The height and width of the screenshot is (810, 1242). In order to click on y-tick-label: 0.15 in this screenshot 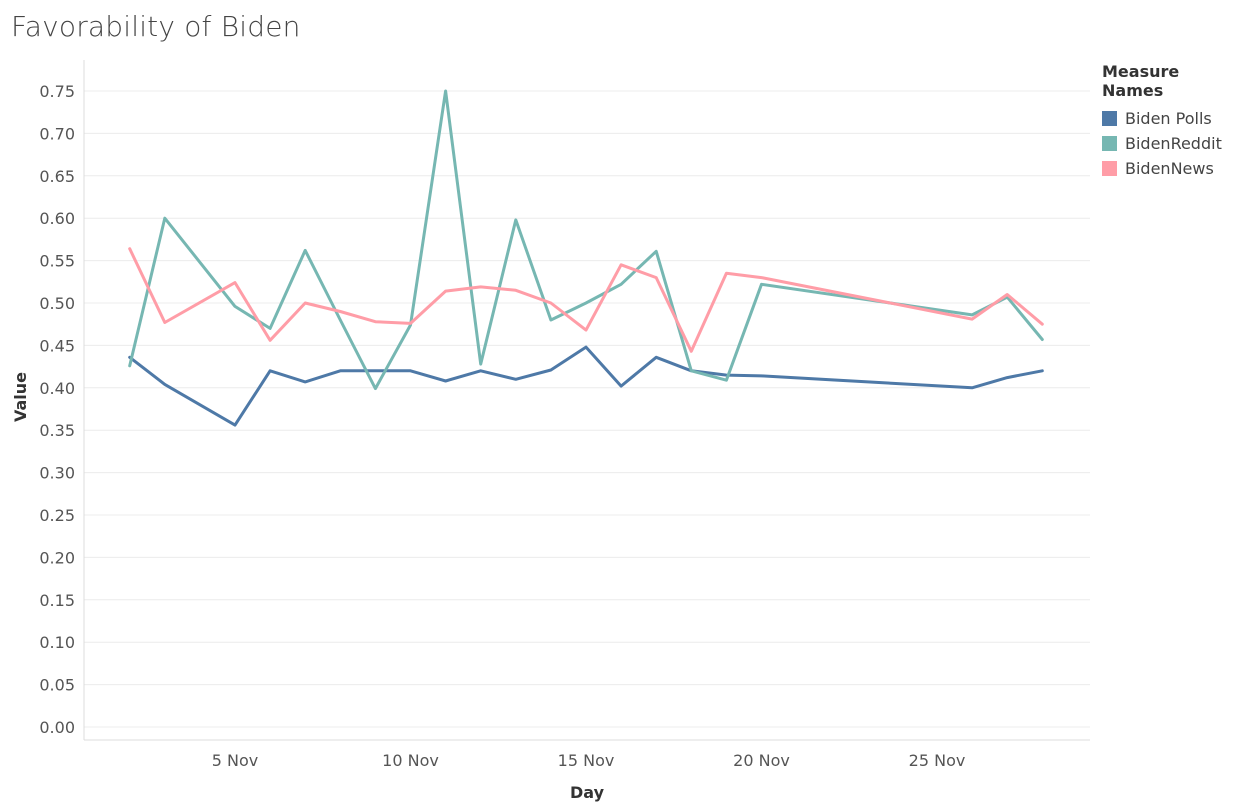, I will do `click(57, 600)`.